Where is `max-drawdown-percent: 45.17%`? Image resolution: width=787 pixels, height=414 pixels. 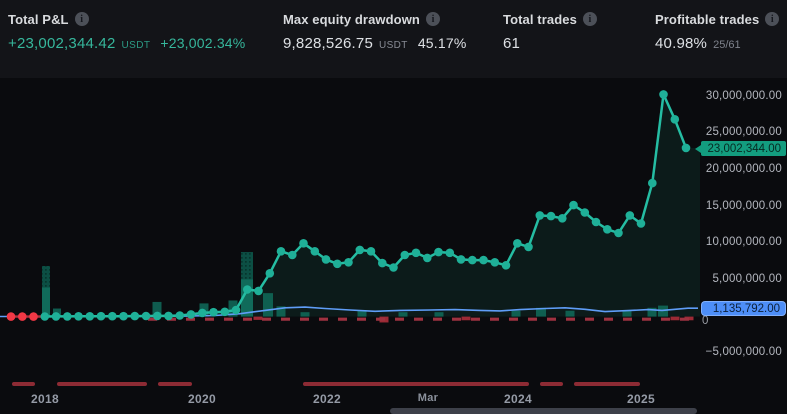
max-drawdown-percent: 45.17% is located at coordinates (442, 43).